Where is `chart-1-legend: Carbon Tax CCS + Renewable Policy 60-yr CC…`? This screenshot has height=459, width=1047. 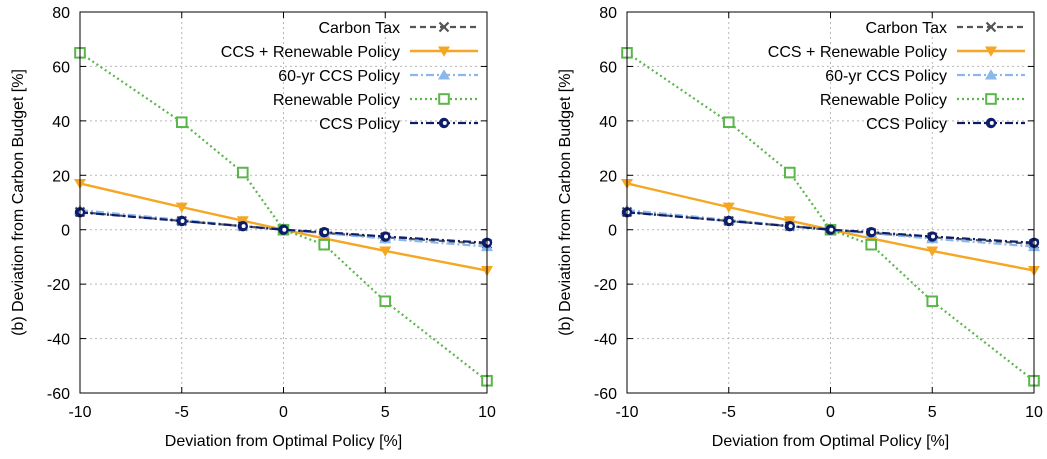
chart-1-legend: Carbon Tax CCS + Renewable Policy 60-yr CC… is located at coordinates (896, 76).